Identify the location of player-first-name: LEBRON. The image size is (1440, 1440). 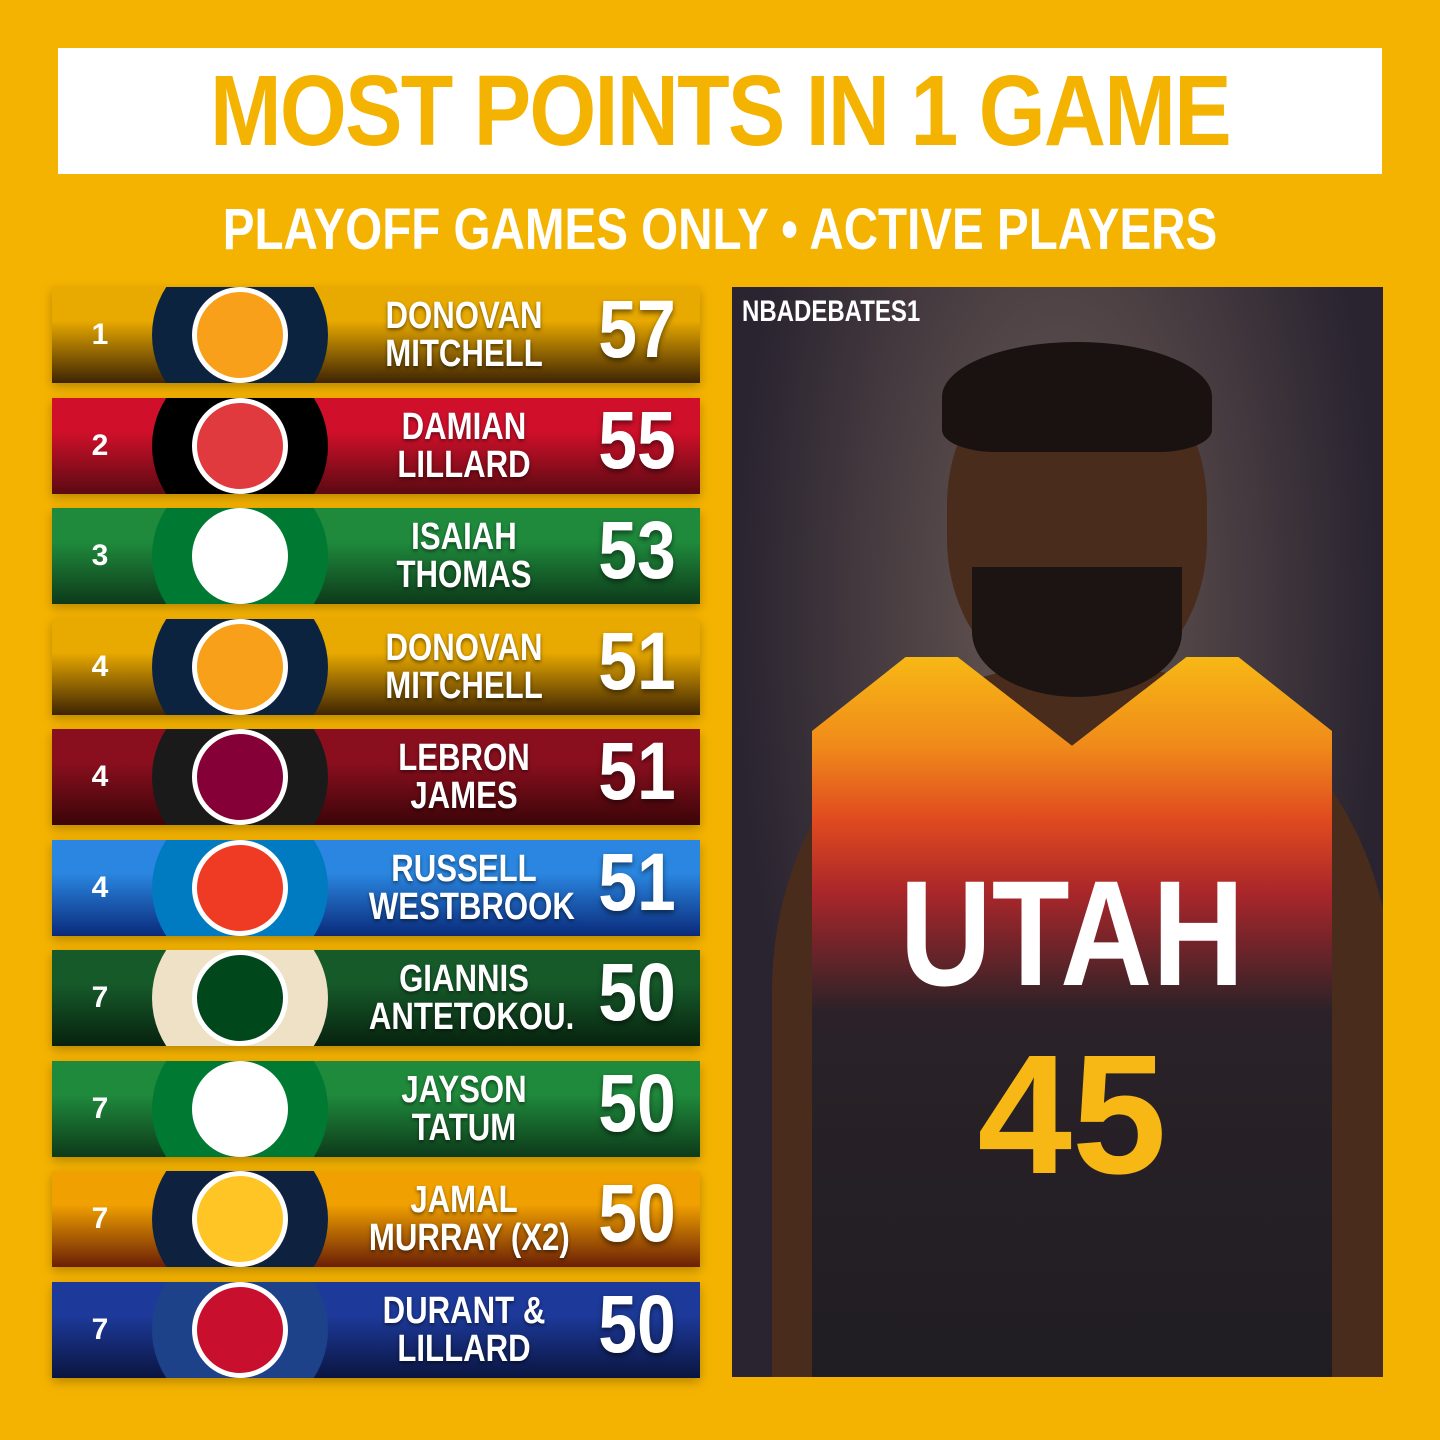
(464, 758).